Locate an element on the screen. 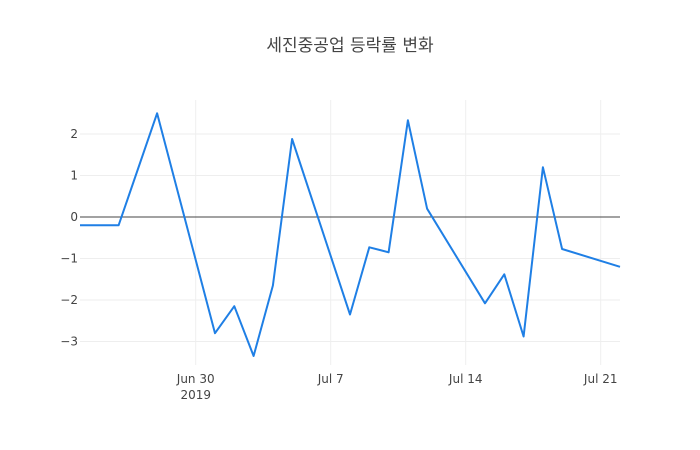 This screenshot has height=450, width=700. y-tick-label: −1 is located at coordinates (69, 259).